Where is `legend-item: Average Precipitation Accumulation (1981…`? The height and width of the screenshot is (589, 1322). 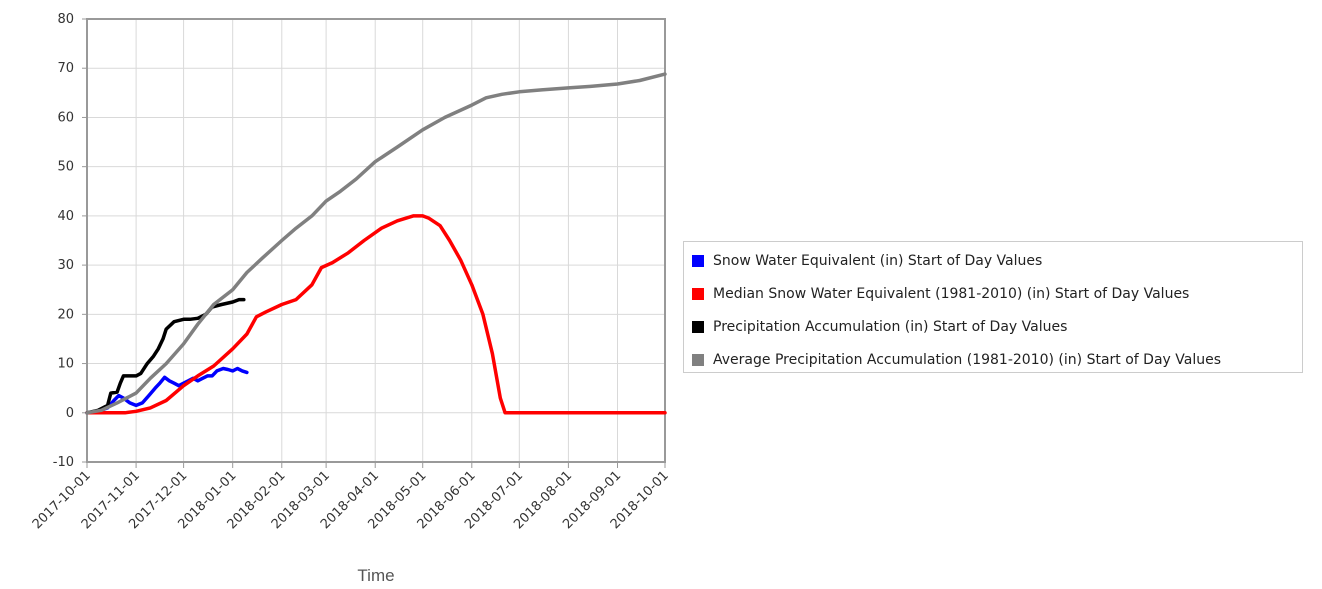 legend-item: Average Precipitation Accumulation (1981… is located at coordinates (993, 359).